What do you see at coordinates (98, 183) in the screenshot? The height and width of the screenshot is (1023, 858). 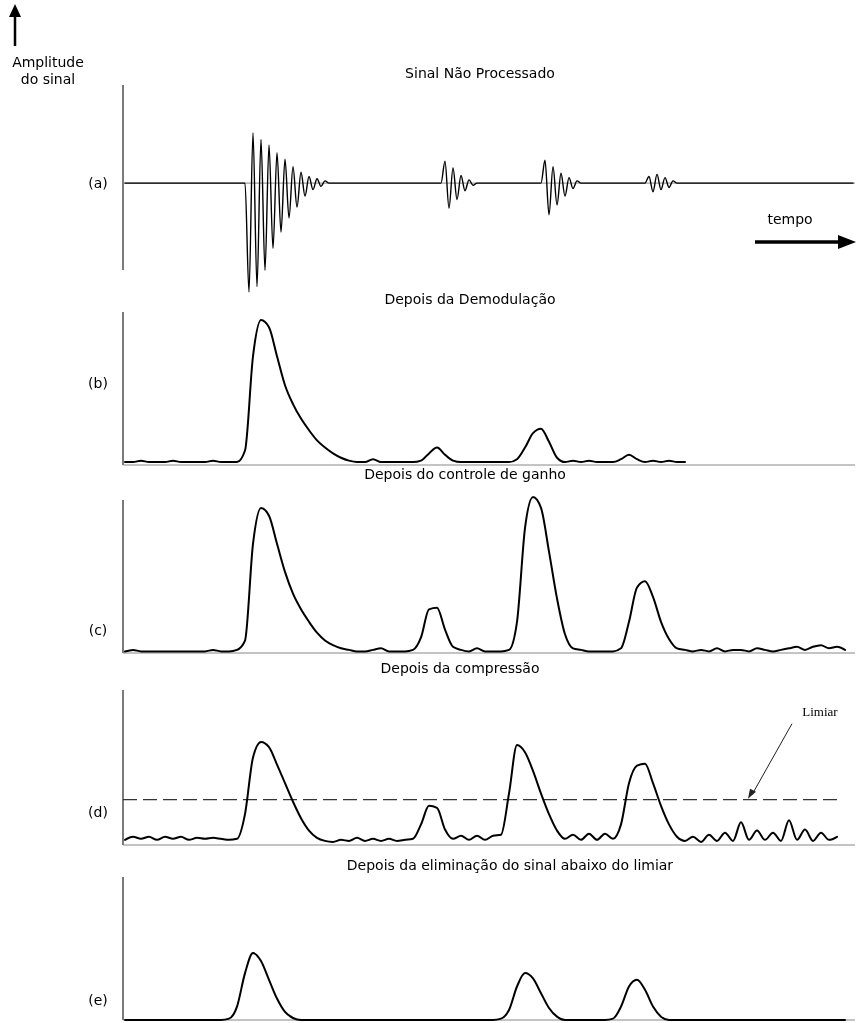 I see `text: (a)` at bounding box center [98, 183].